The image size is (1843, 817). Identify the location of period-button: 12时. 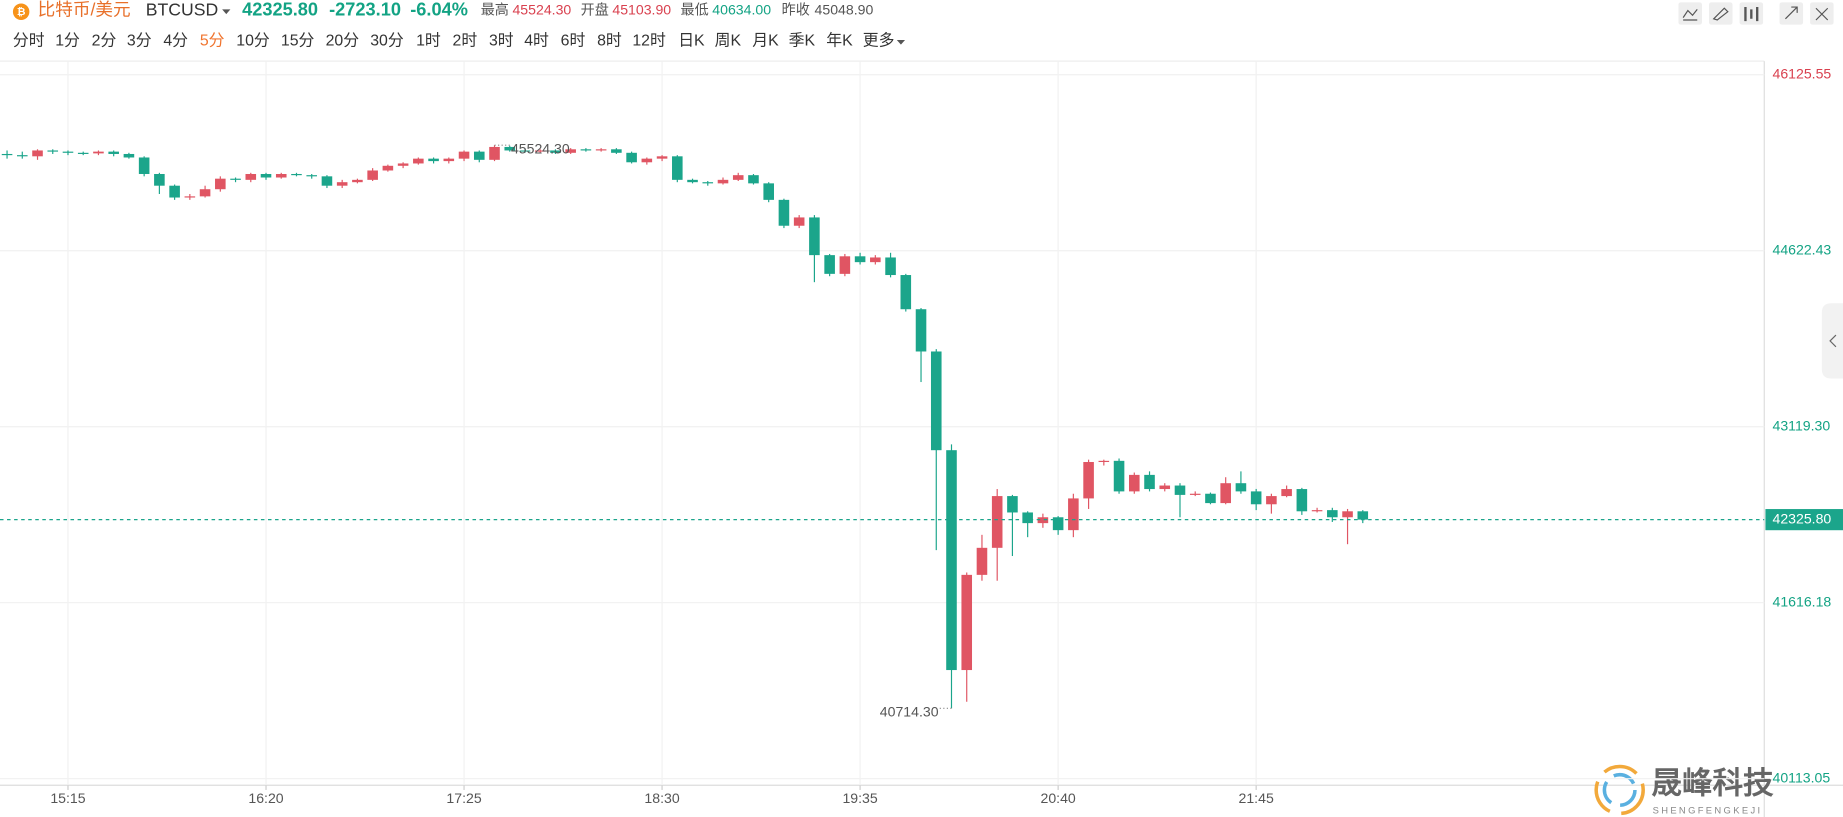
(649, 40).